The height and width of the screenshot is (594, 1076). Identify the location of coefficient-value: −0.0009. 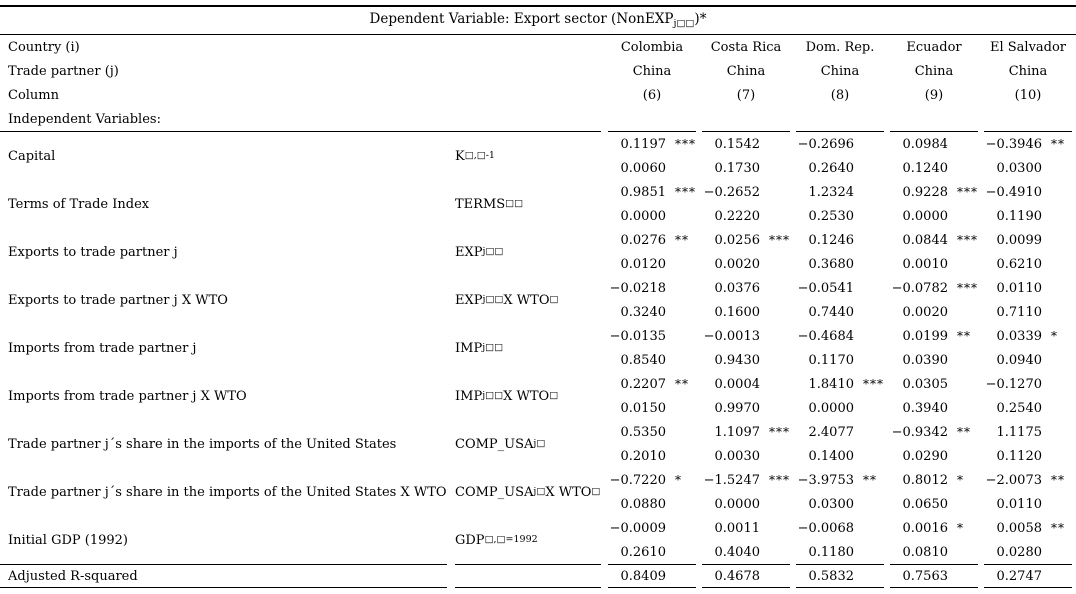
(637, 528).